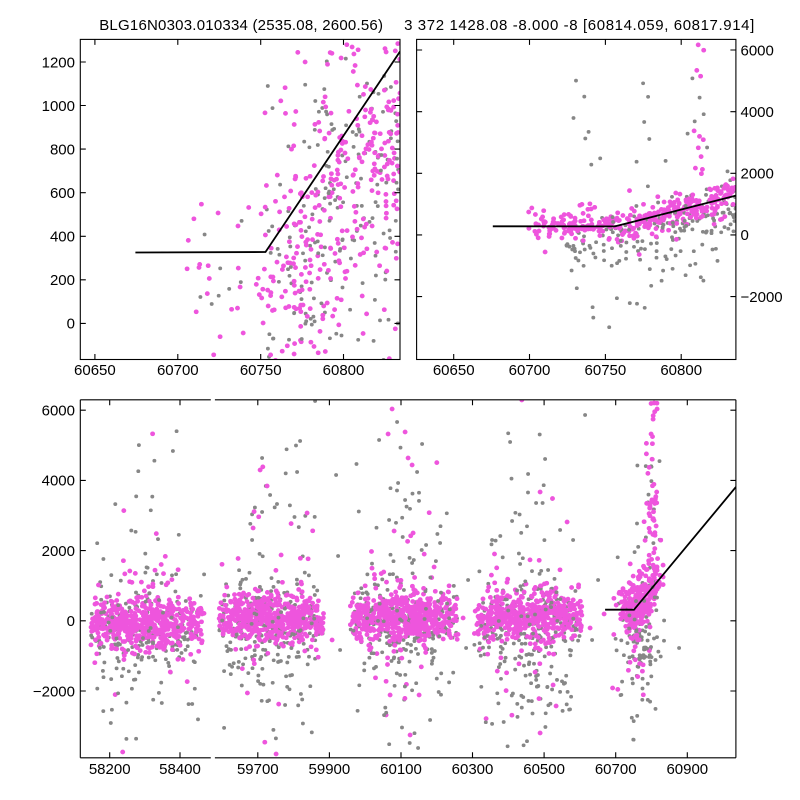 Image resolution: width=800 pixels, height=800 pixels. What do you see at coordinates (62, 149) in the screenshot?
I see `svg-text: 800` at bounding box center [62, 149].